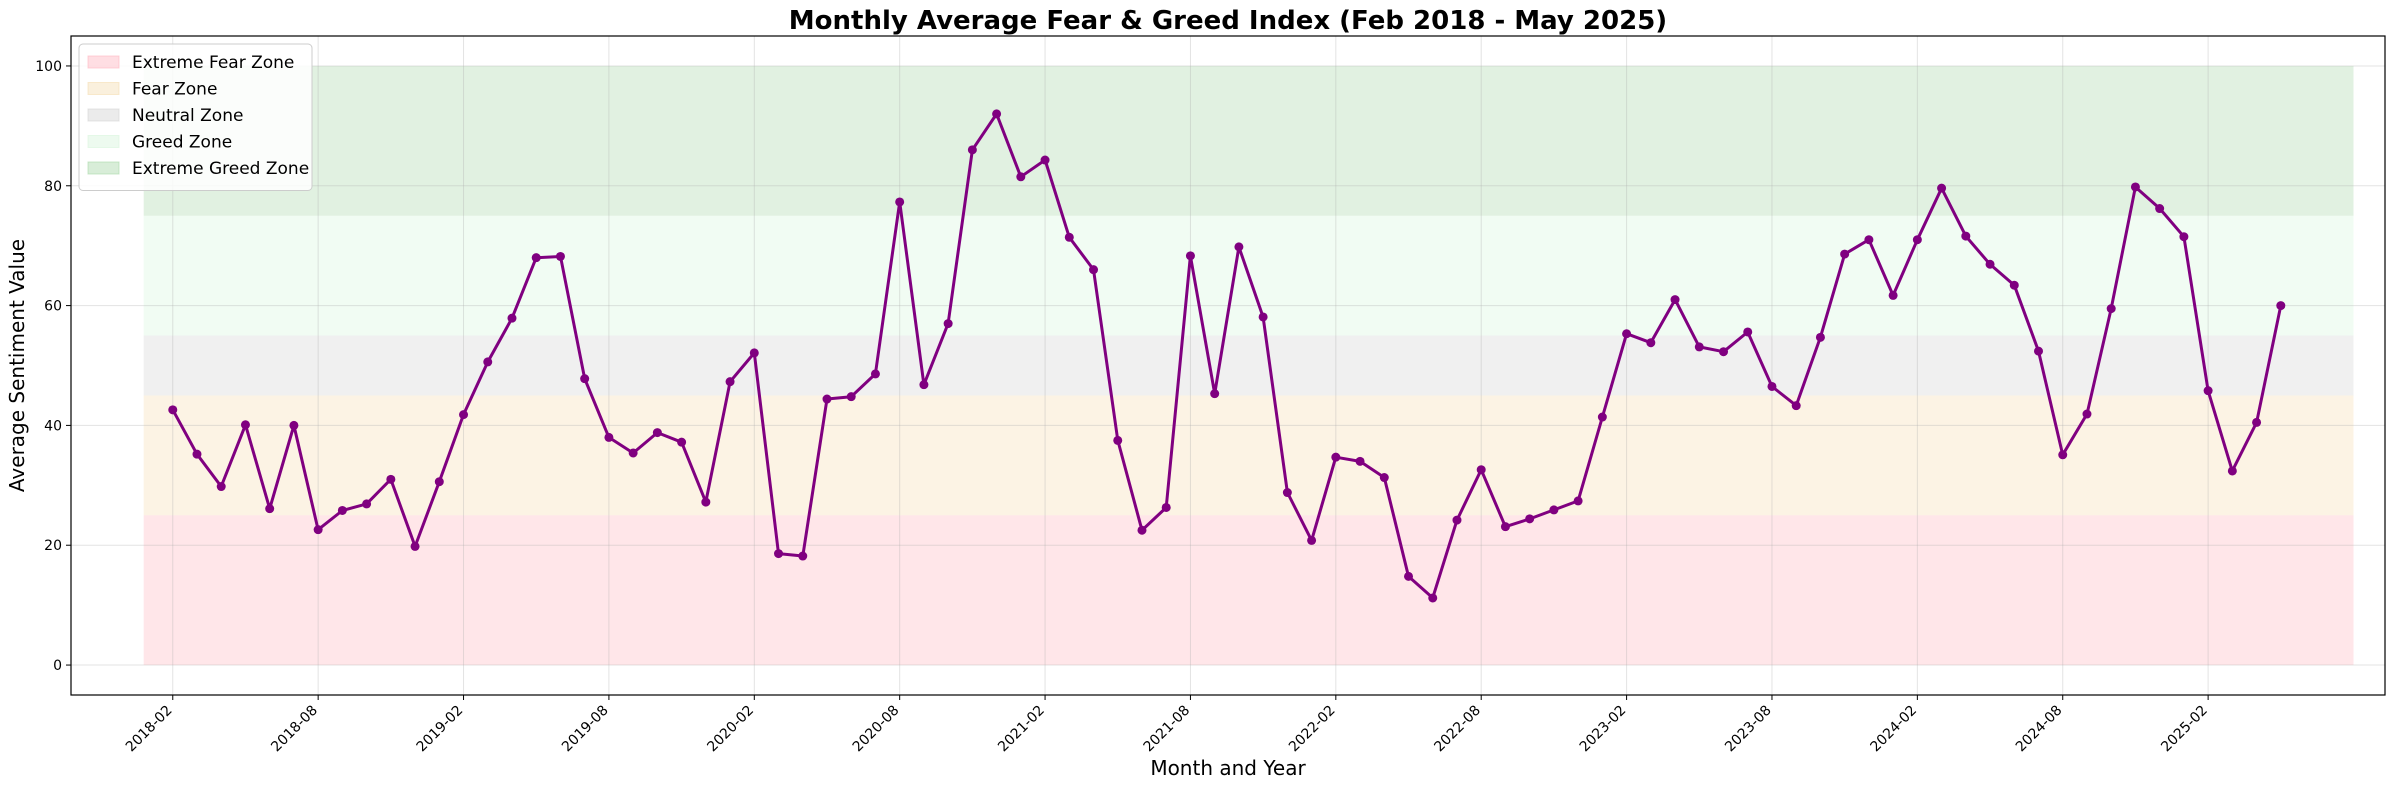 This screenshot has width=2390, height=790. I want to click on legend-label-0: Extreme Fear Zone, so click(213, 63).